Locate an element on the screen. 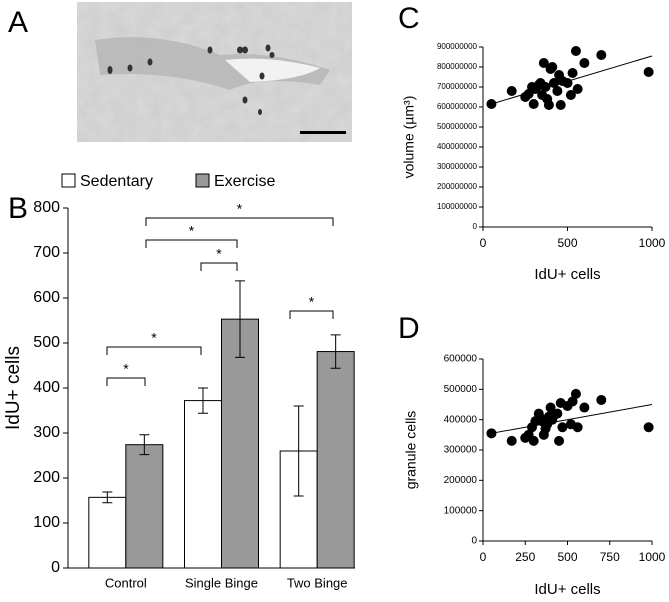 The height and width of the screenshot is (602, 669). y-tick-label: 500 is located at coordinates (46, 342).